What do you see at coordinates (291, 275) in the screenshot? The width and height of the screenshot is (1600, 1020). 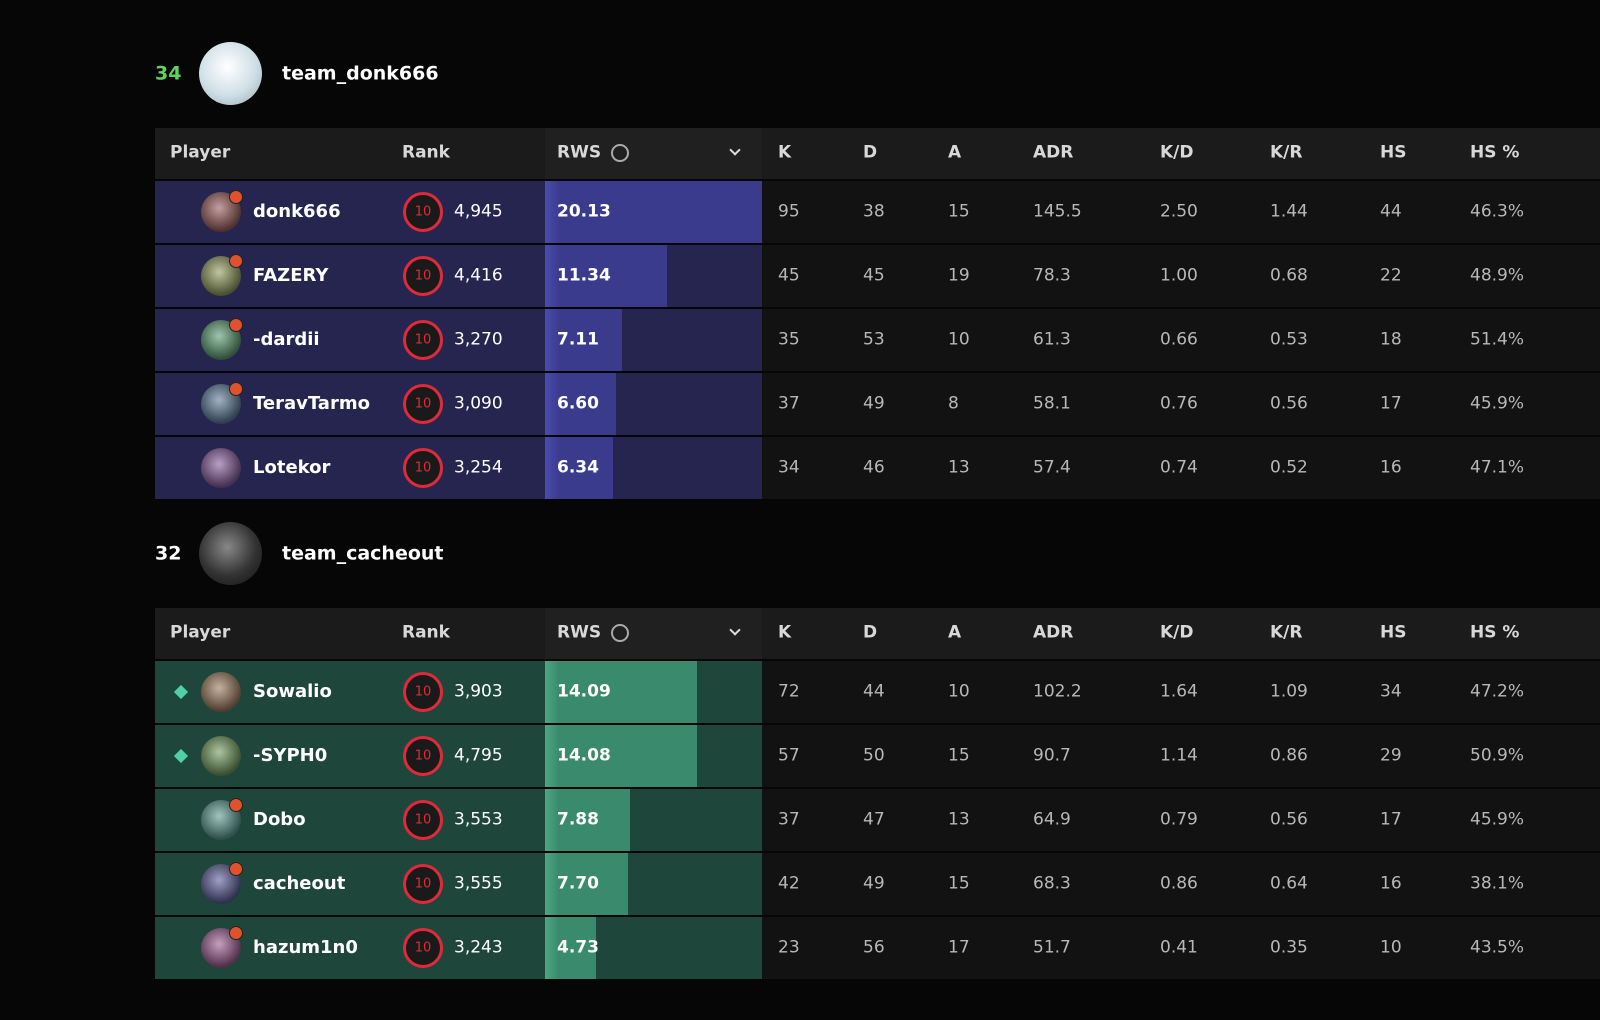 I see `player-name: FAZERY` at bounding box center [291, 275].